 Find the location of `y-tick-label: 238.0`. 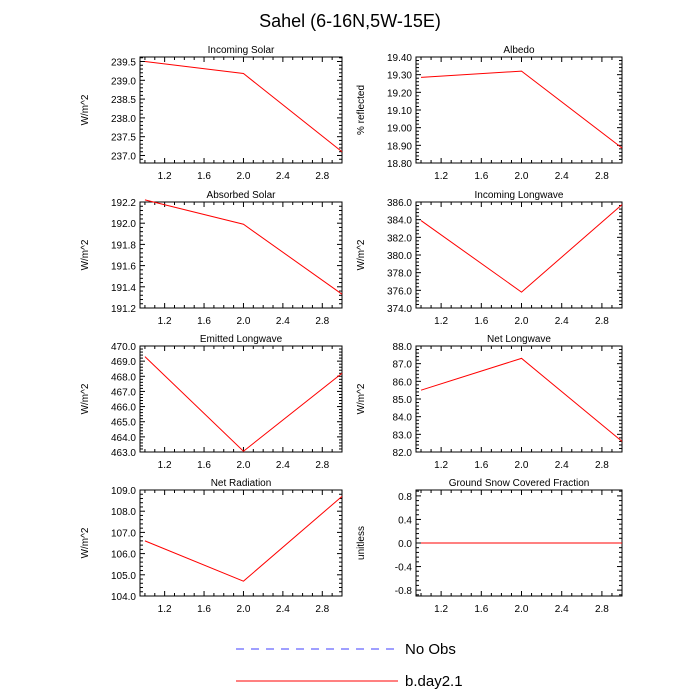

y-tick-label: 238.0 is located at coordinates (123, 119).